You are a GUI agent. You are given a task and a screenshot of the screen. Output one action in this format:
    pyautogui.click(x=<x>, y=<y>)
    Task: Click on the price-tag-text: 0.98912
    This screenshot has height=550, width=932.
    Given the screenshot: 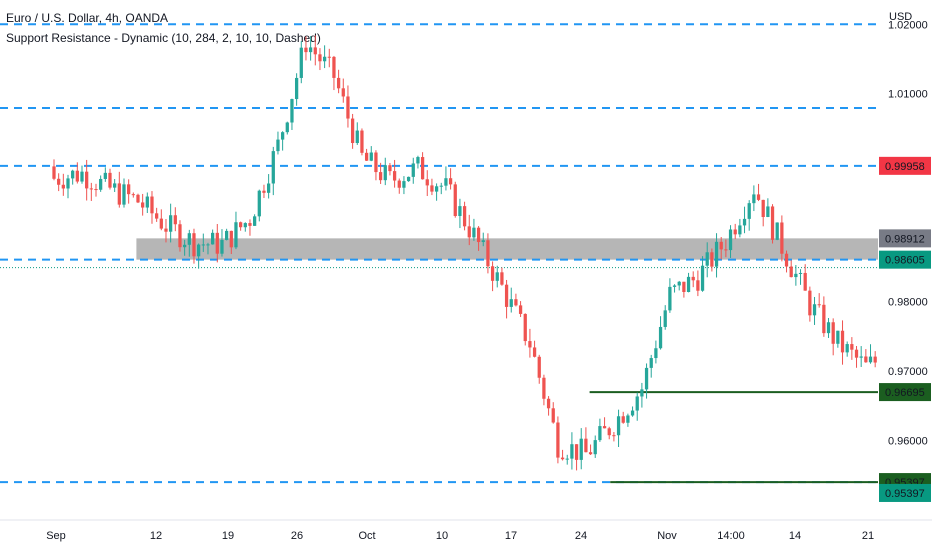 What is the action you would take?
    pyautogui.click(x=905, y=239)
    